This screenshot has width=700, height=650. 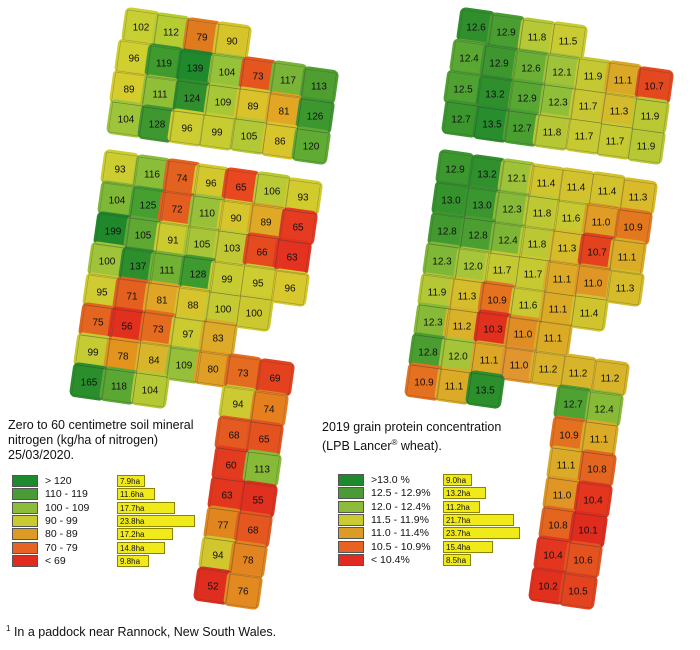 I want to click on legend-area-bar: 17.2ha, so click(x=145, y=534).